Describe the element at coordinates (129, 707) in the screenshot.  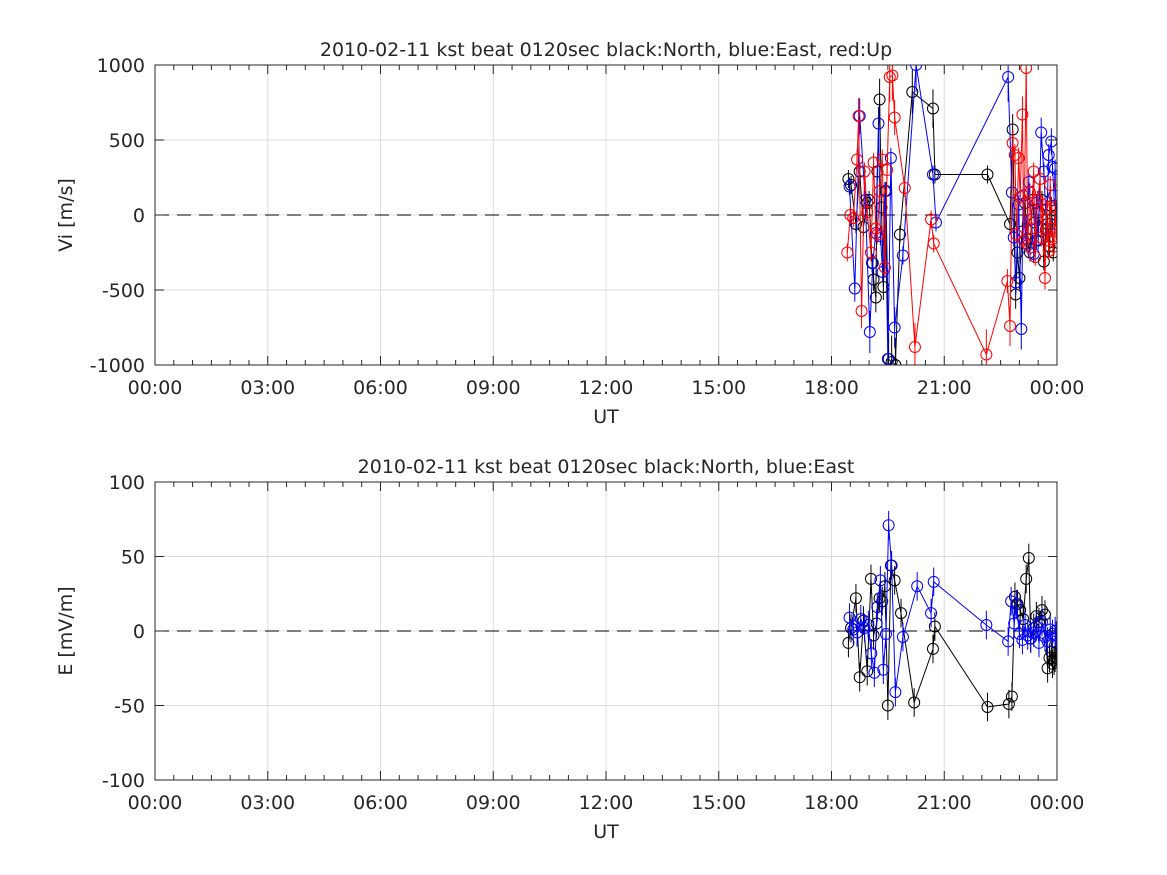
I see `y-tick-label: -50` at that location.